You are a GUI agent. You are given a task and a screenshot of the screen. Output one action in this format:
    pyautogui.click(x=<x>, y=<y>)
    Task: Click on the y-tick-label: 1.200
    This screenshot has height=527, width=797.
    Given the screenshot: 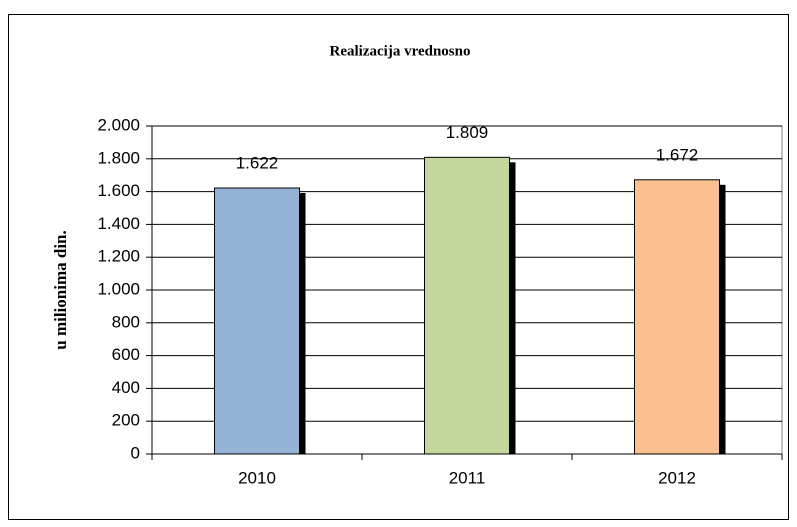 What is the action you would take?
    pyautogui.click(x=118, y=256)
    